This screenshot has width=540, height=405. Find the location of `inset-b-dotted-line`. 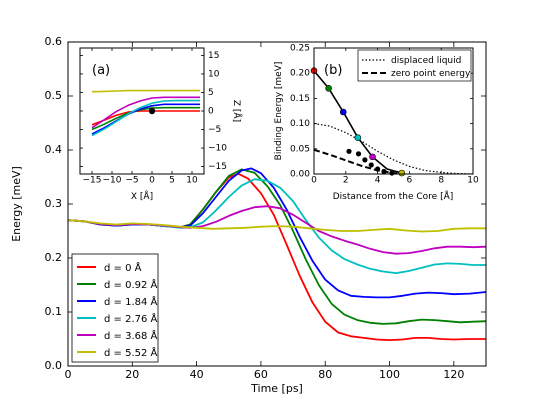

inset-b-dotted-line is located at coordinates (393, 149).